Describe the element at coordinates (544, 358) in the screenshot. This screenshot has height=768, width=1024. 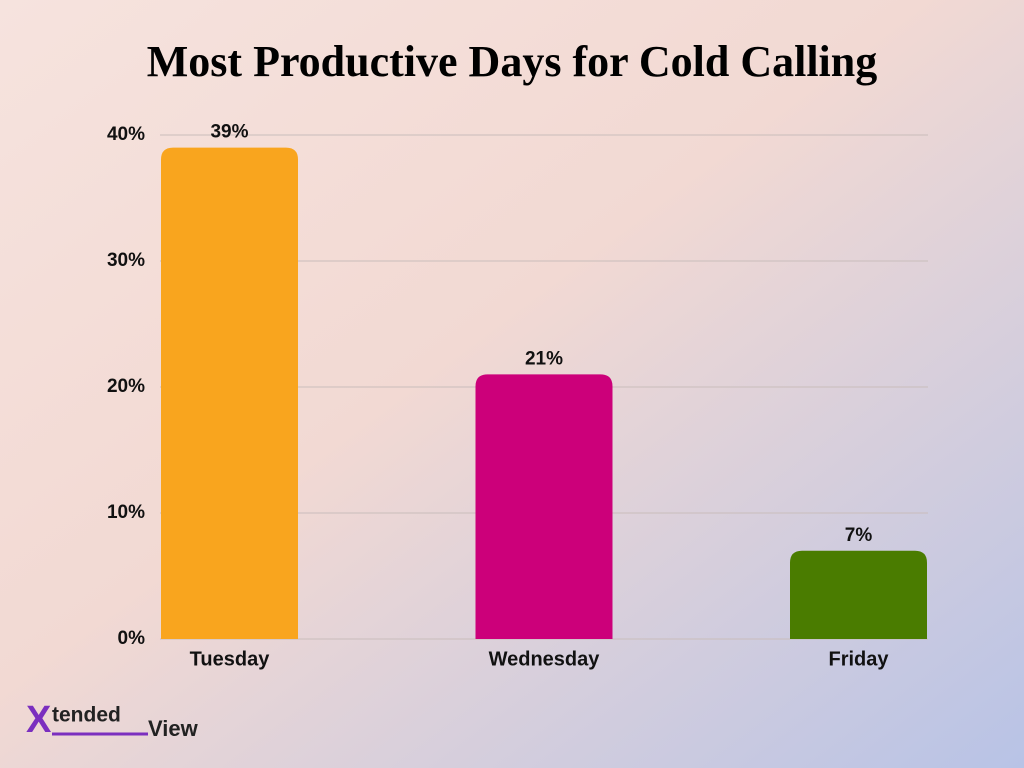
I see `value-label: 21%` at that location.